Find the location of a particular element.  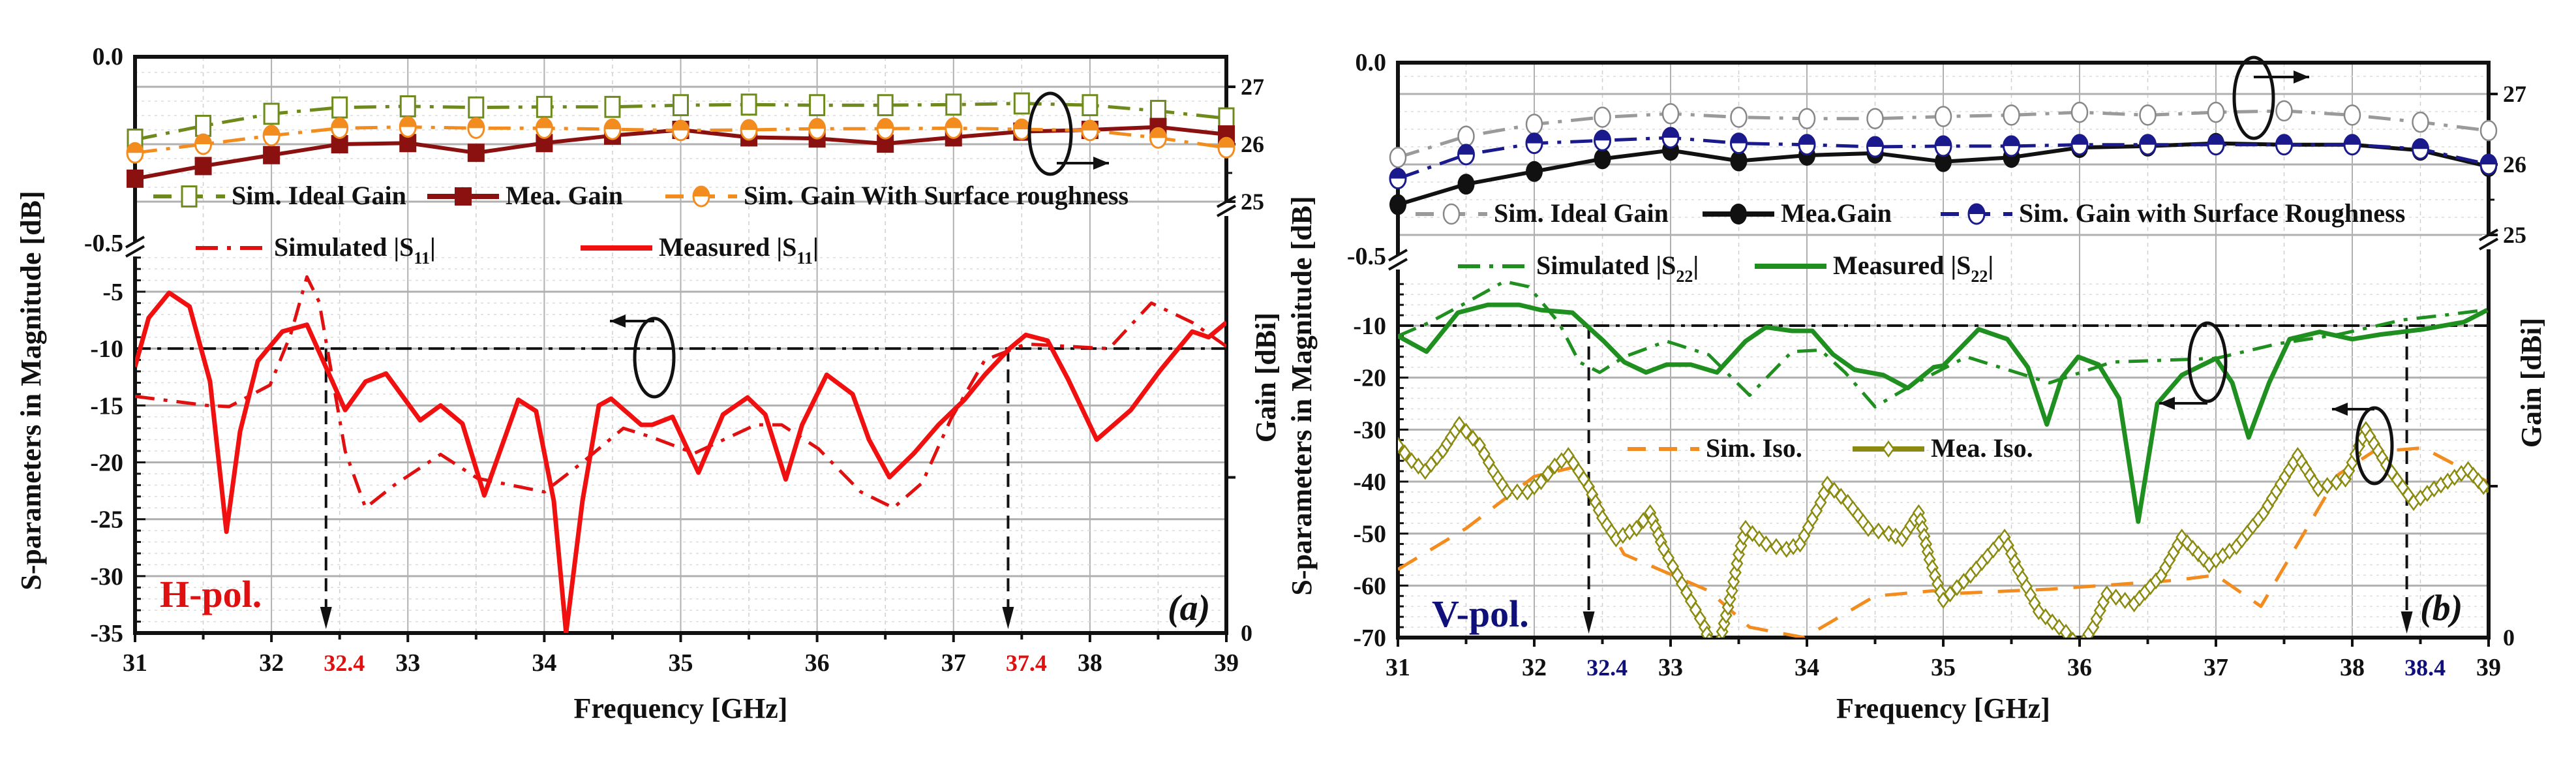

legend-item: Sim. Iso. is located at coordinates (1715, 448).